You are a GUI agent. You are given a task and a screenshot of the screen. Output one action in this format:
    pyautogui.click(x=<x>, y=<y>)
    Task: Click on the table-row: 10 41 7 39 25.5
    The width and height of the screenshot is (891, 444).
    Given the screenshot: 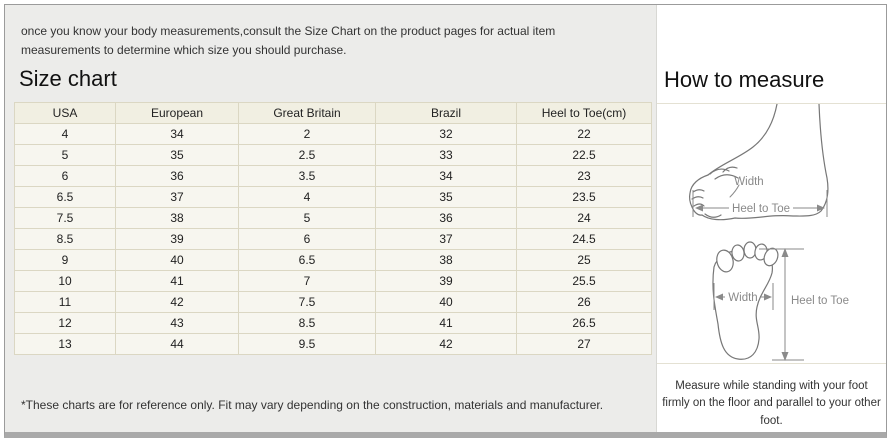 What is the action you would take?
    pyautogui.click(x=333, y=281)
    